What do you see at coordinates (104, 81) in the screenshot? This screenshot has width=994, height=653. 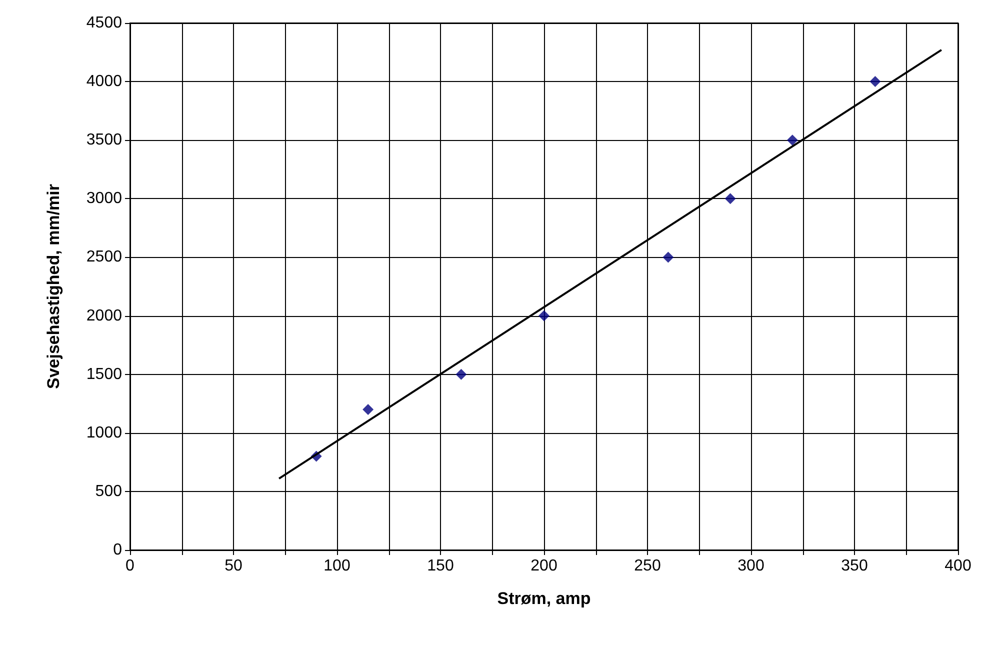 I see `y-tick-label: 4000` at bounding box center [104, 81].